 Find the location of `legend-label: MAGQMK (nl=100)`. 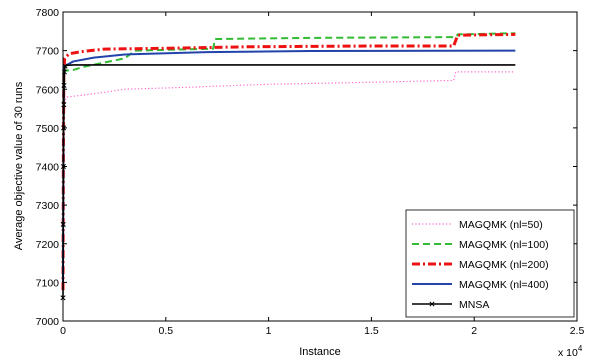

legend-label: MAGQMK (nl=100) is located at coordinates (504, 245).